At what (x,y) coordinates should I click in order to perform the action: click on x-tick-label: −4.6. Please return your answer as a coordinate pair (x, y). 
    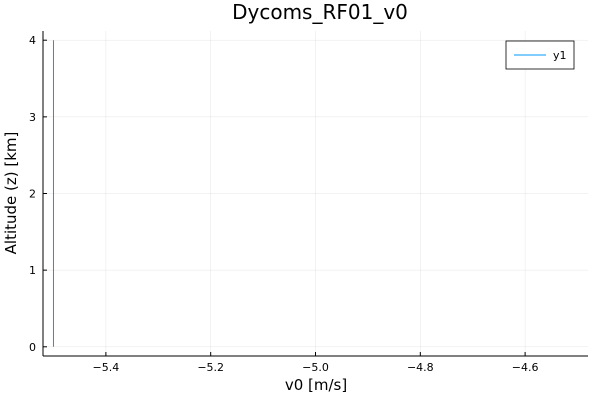
    Looking at the image, I should click on (525, 367).